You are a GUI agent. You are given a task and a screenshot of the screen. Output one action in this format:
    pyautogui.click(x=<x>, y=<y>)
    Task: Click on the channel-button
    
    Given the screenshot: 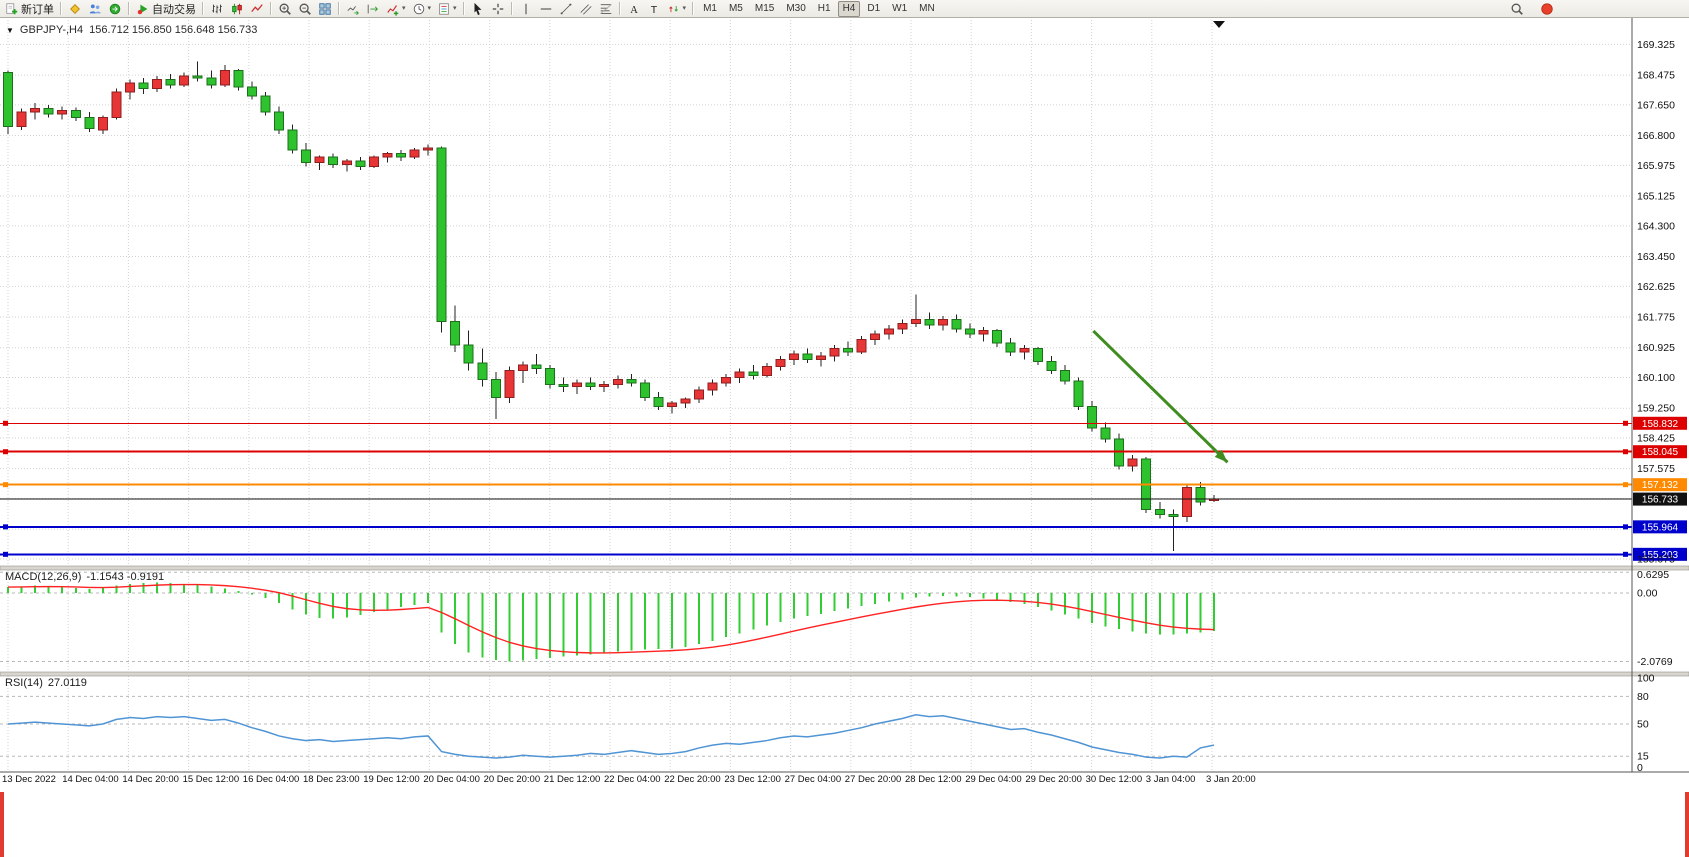 What is the action you would take?
    pyautogui.click(x=586, y=9)
    